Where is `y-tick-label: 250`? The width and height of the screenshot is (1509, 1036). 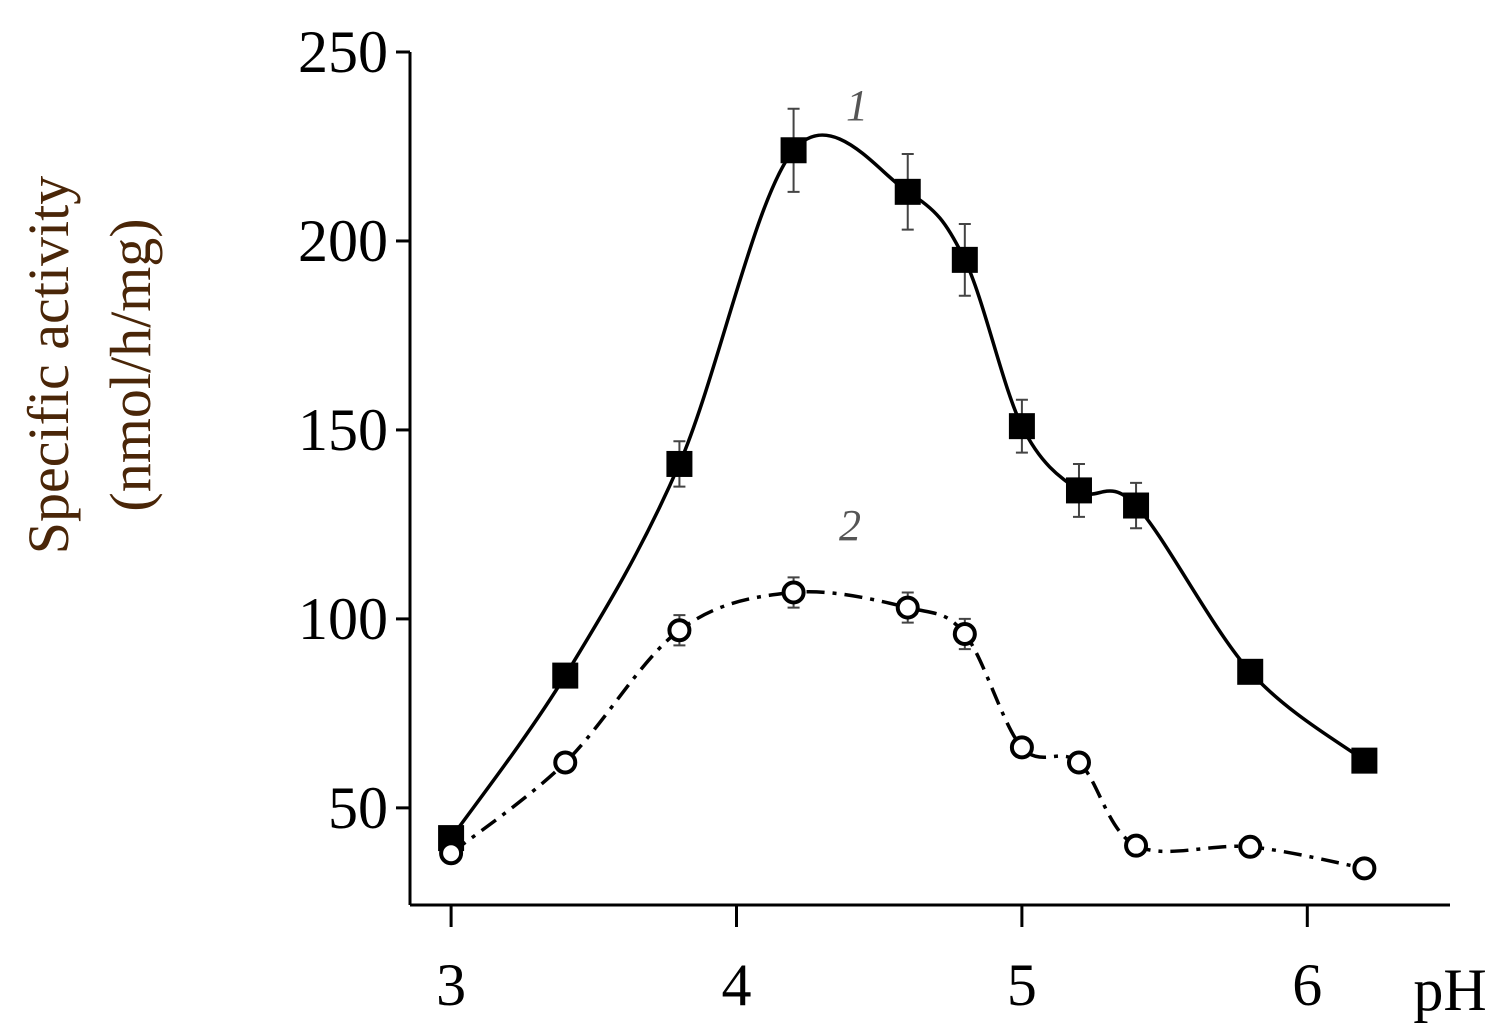 y-tick-label: 250 is located at coordinates (343, 52).